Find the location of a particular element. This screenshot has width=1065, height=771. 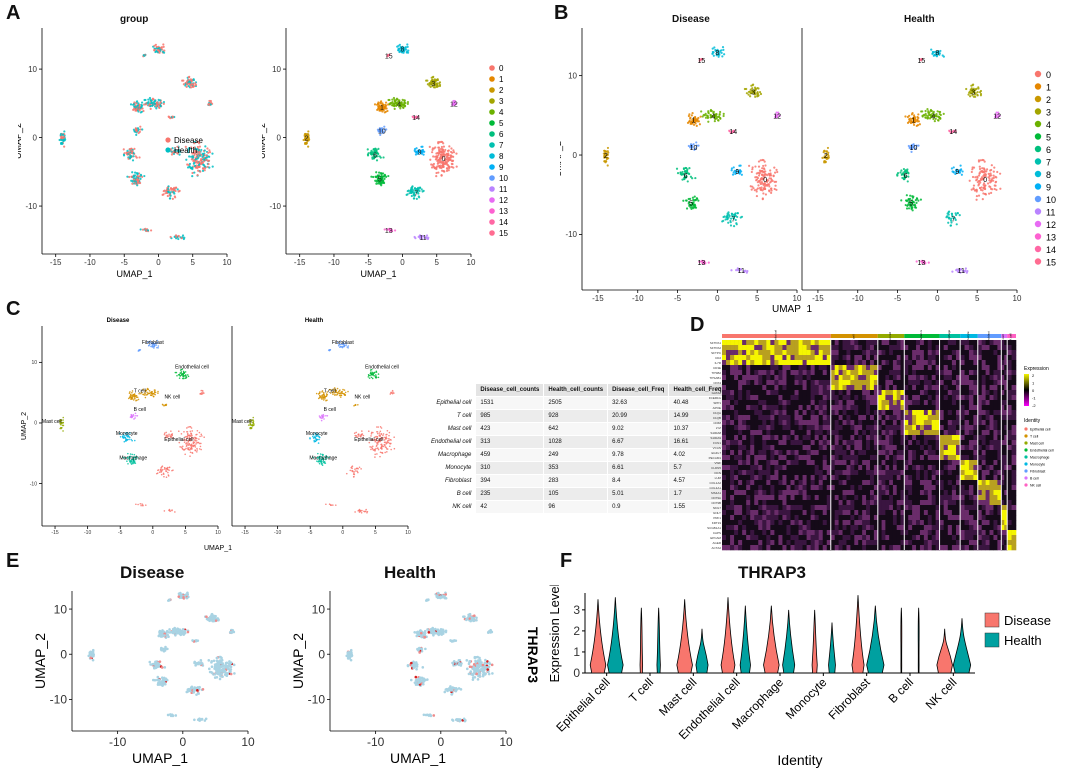

c-right-celltype-label: Epithelial cell is located at coordinates (368, 440).